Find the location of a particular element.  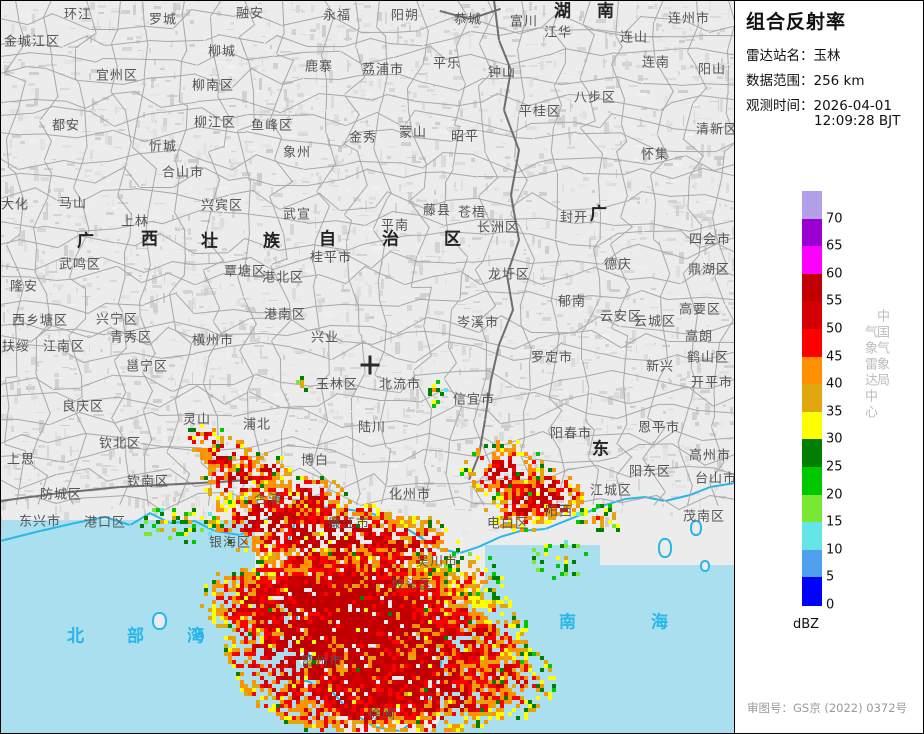

color-scale-tick: 70 is located at coordinates (834, 218).